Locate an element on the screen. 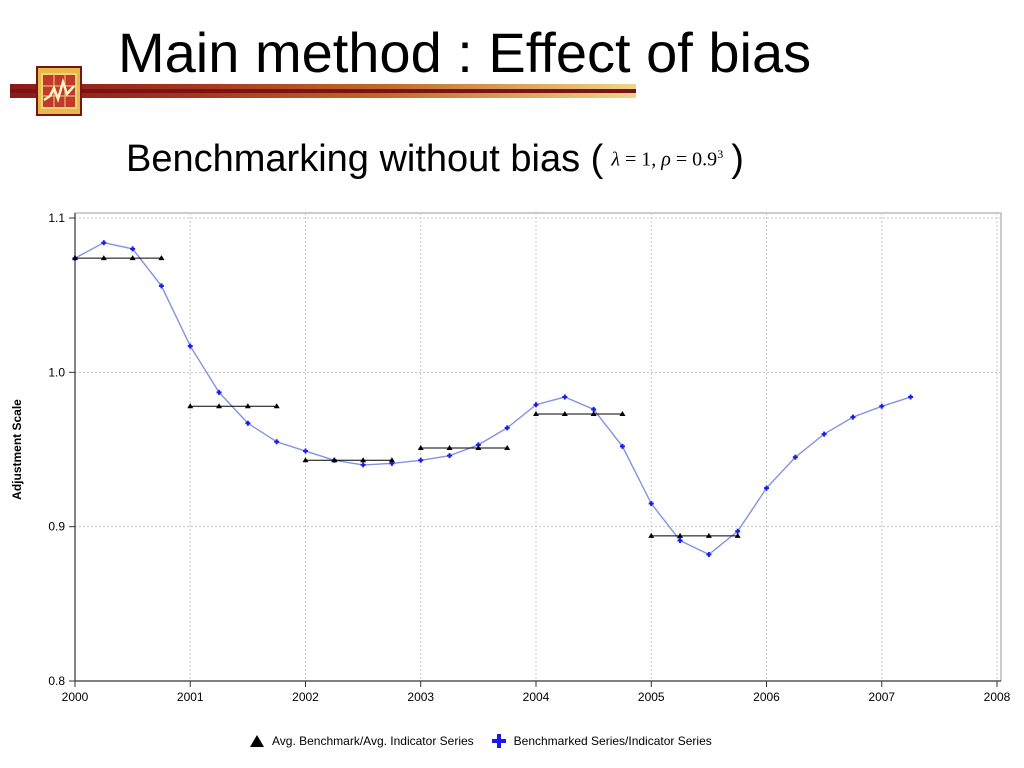 The height and width of the screenshot is (768, 1024). title-decoration-bar is located at coordinates (323, 91).